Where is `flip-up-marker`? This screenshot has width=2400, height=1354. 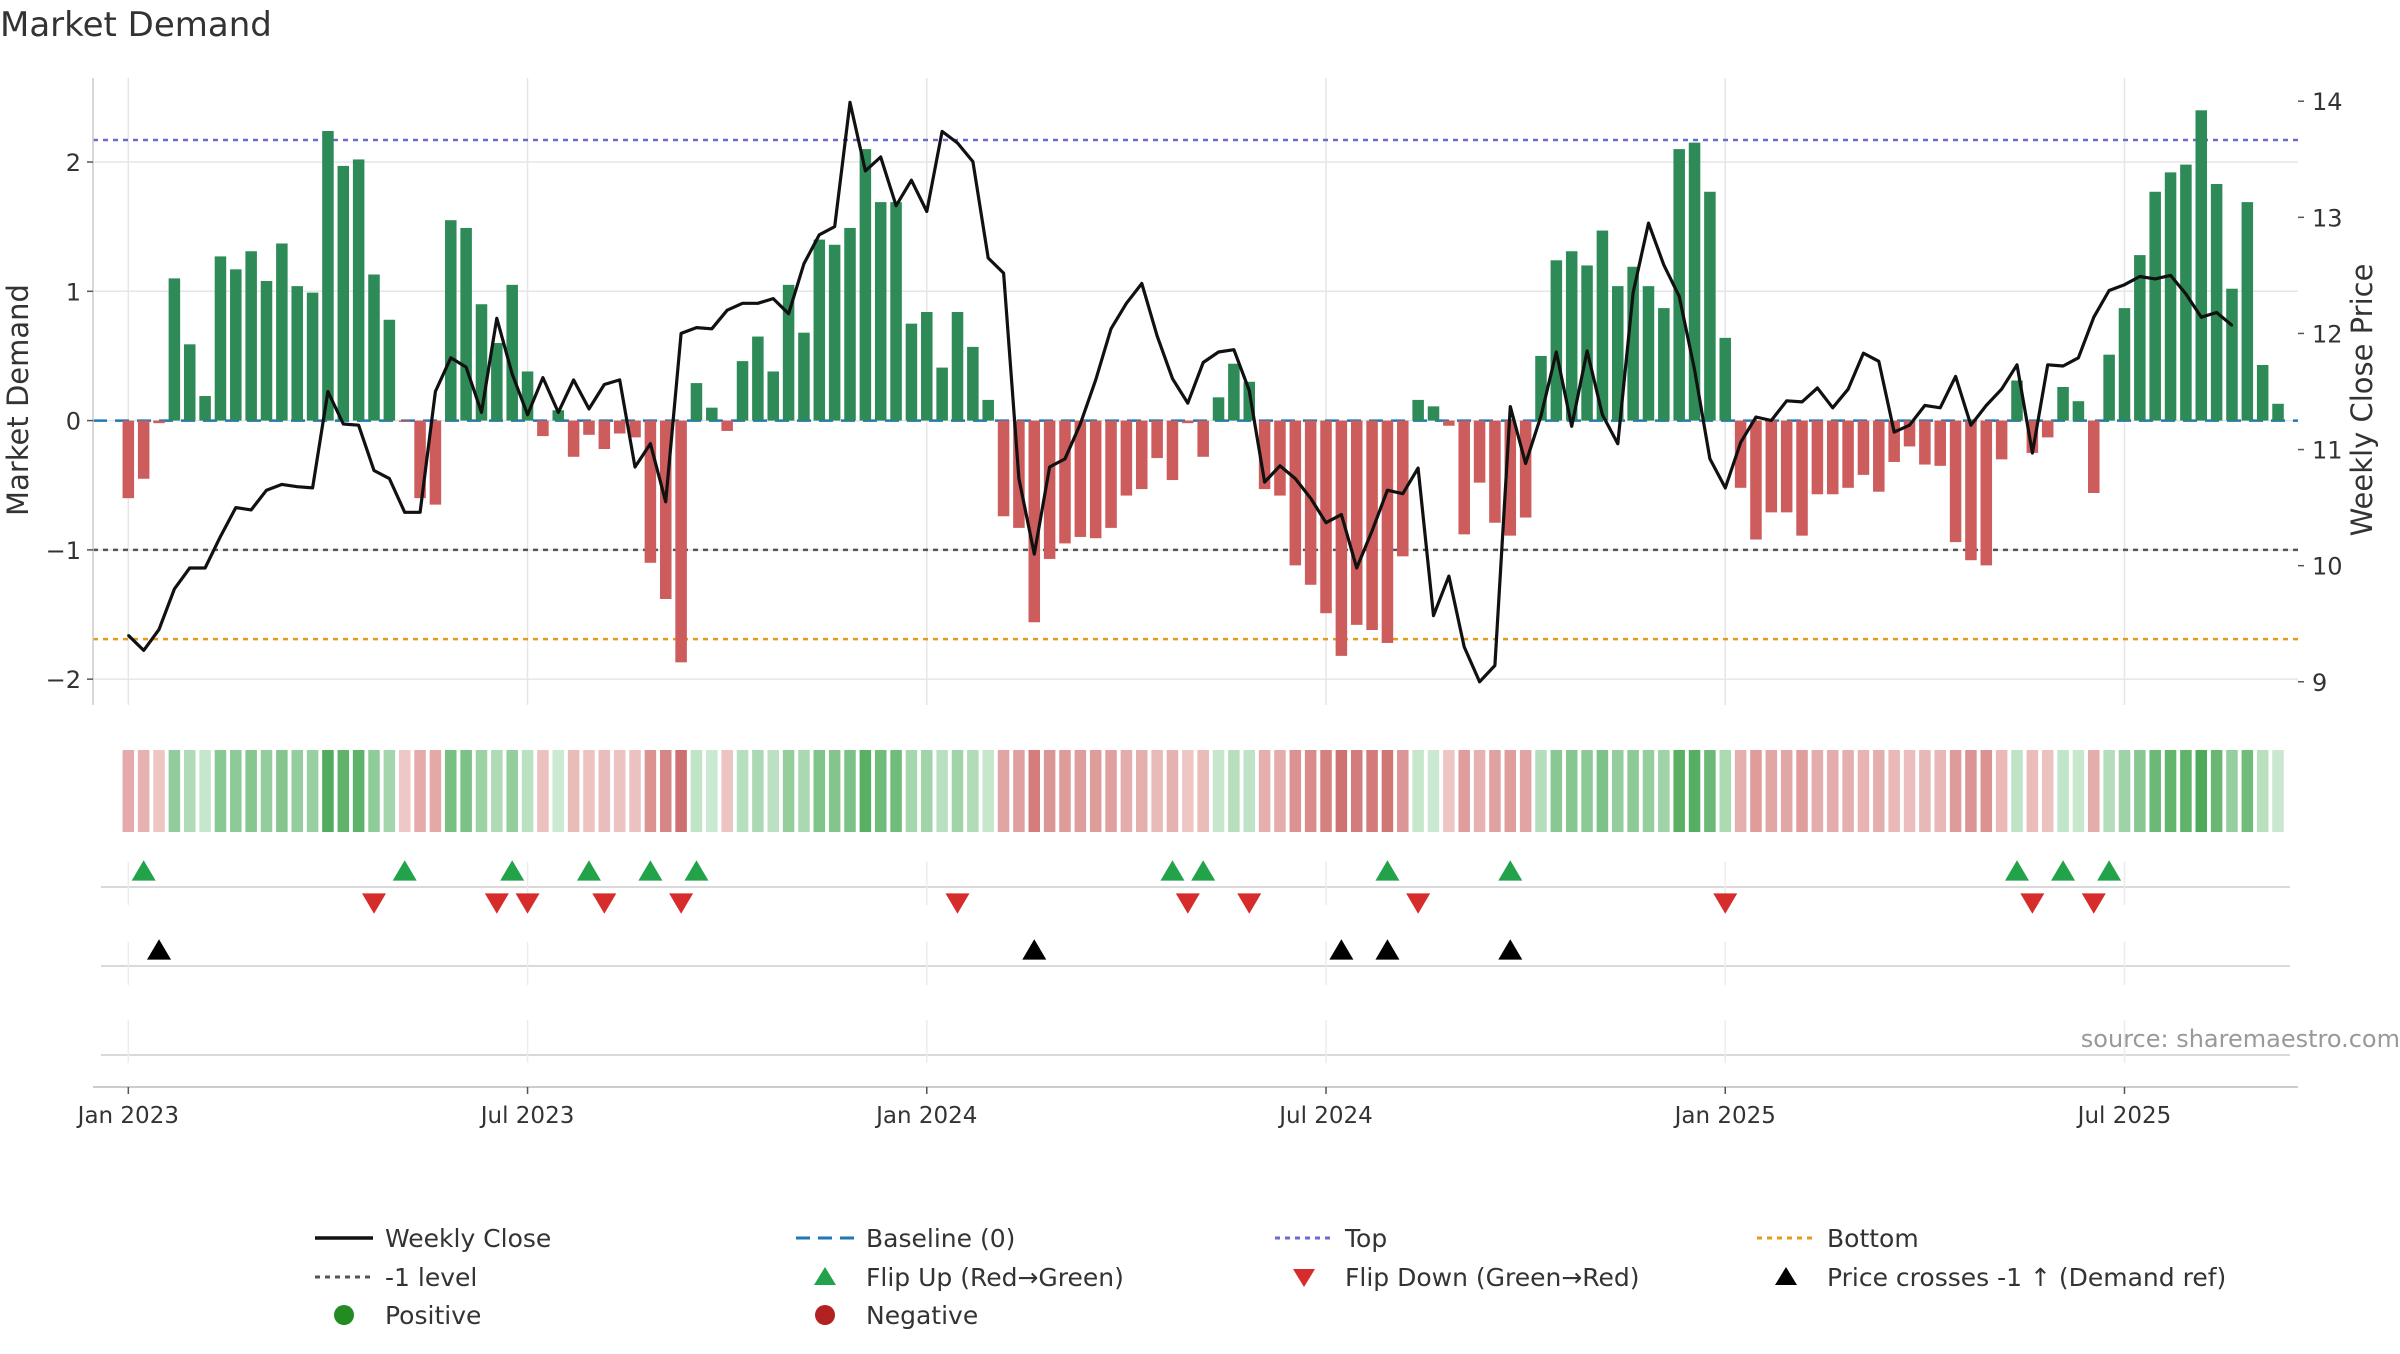 flip-up-marker is located at coordinates (2109, 870).